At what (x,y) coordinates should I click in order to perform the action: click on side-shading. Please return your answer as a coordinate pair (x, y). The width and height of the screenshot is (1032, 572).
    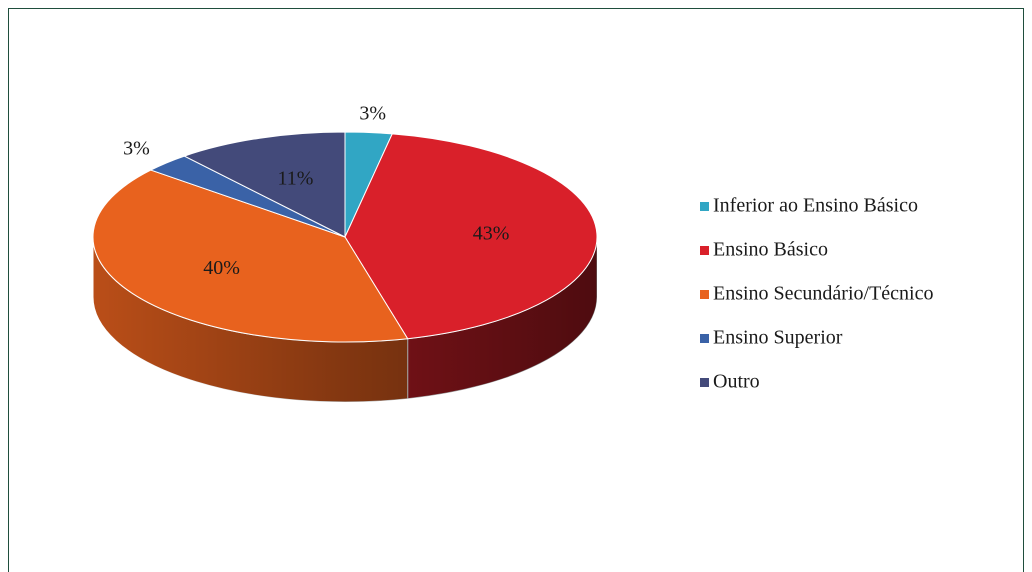
    Looking at the image, I should click on (345, 319).